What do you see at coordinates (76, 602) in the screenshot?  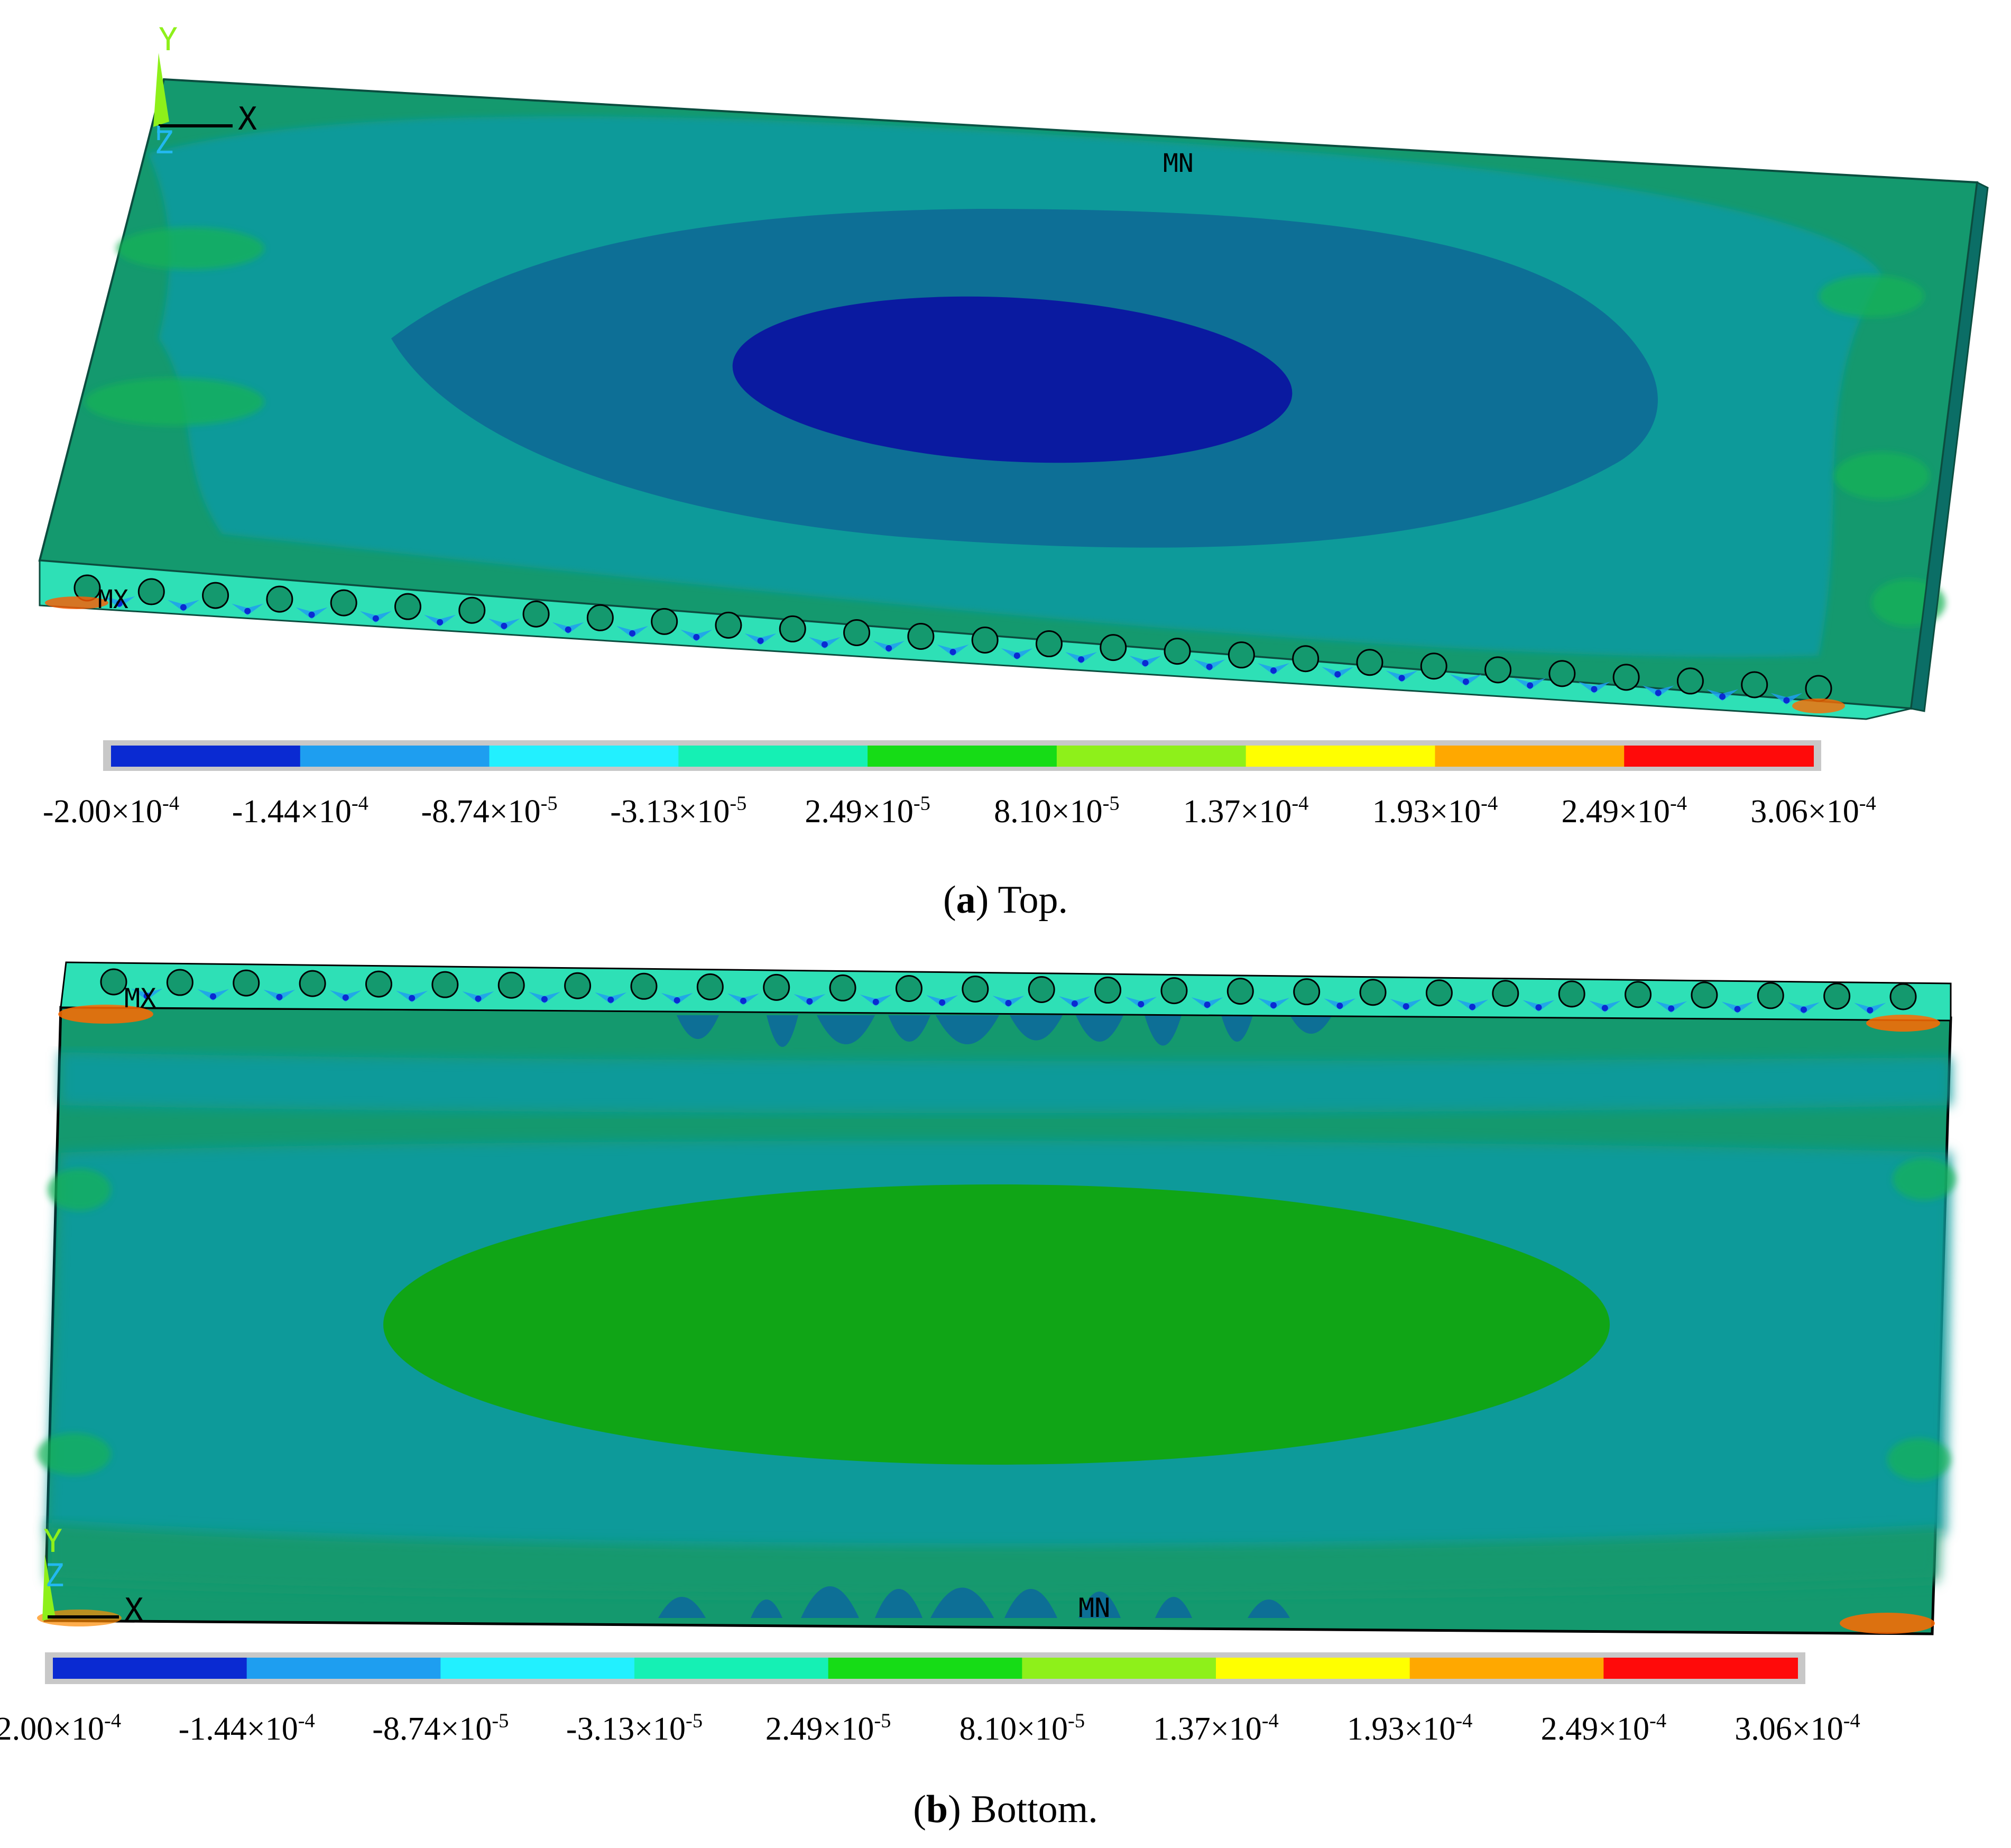 I see `panel-a-hotspot-left` at bounding box center [76, 602].